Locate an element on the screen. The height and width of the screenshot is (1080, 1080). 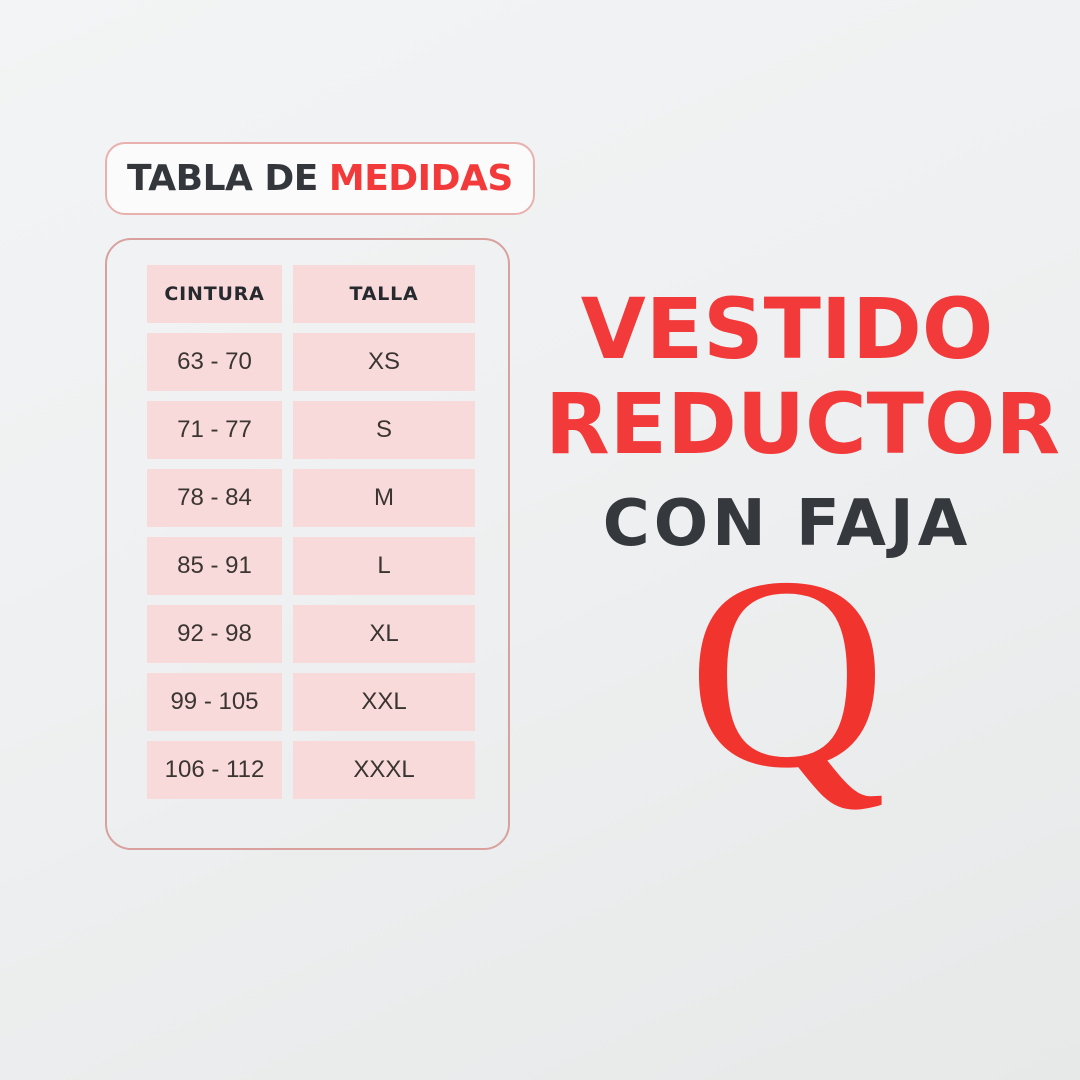
talla-value-row4: L is located at coordinates (384, 566).